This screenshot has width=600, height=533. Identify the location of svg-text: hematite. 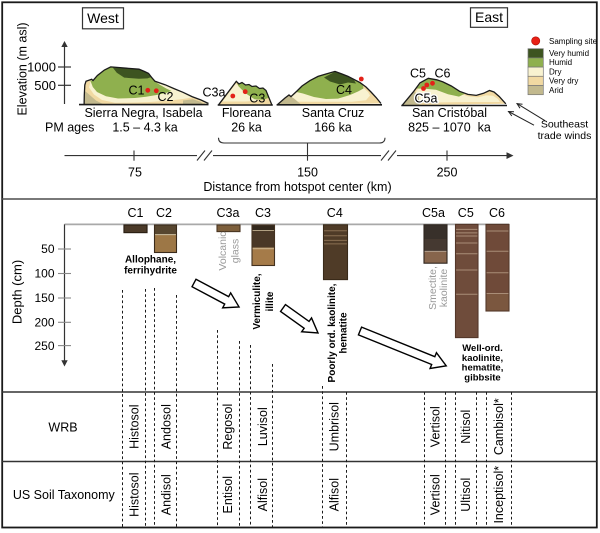
(344, 333).